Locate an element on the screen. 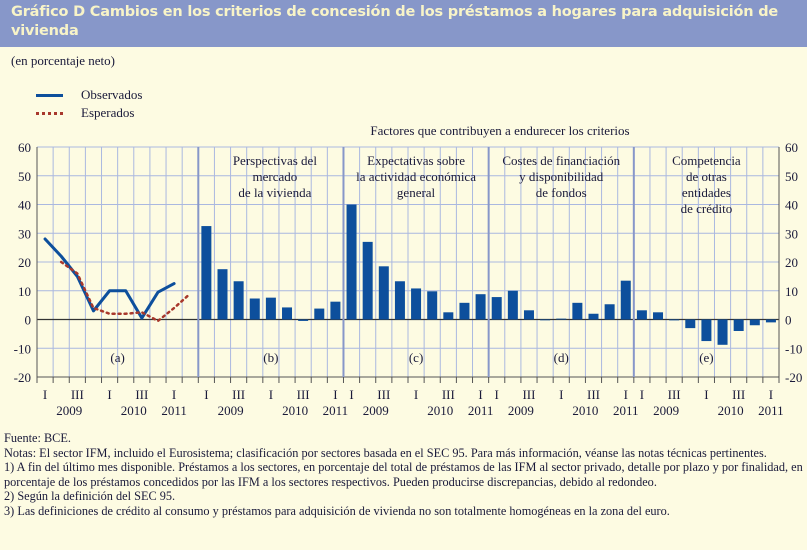 The height and width of the screenshot is (550, 807). unit-label: (en porcentaje neto) is located at coordinates (63, 60).